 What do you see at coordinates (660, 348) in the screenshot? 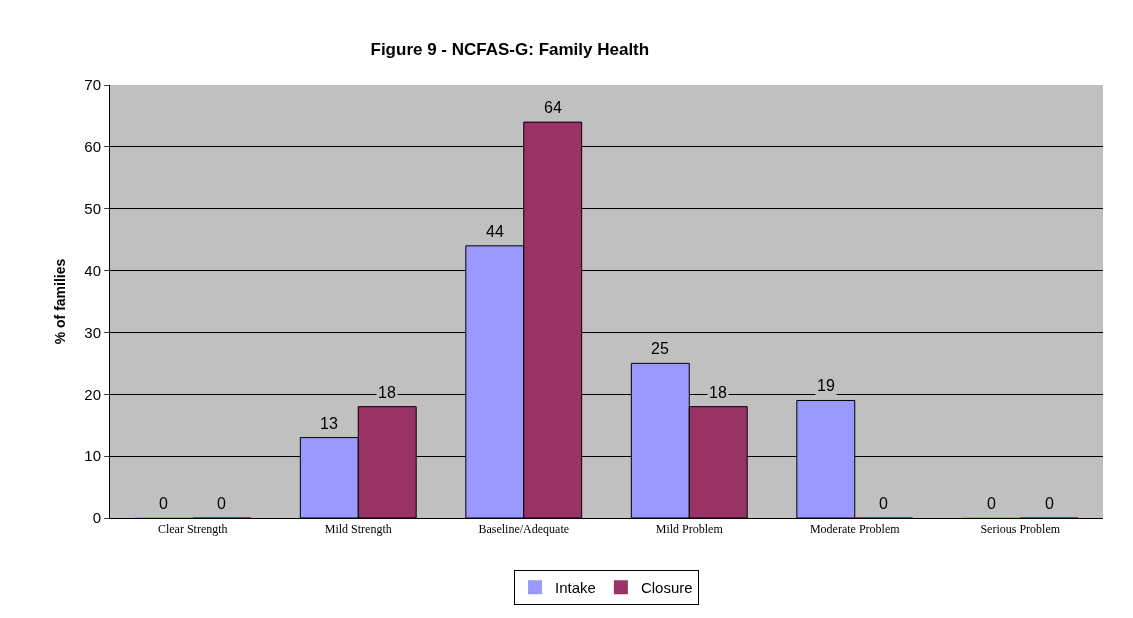
I see `data-label: 25` at bounding box center [660, 348].